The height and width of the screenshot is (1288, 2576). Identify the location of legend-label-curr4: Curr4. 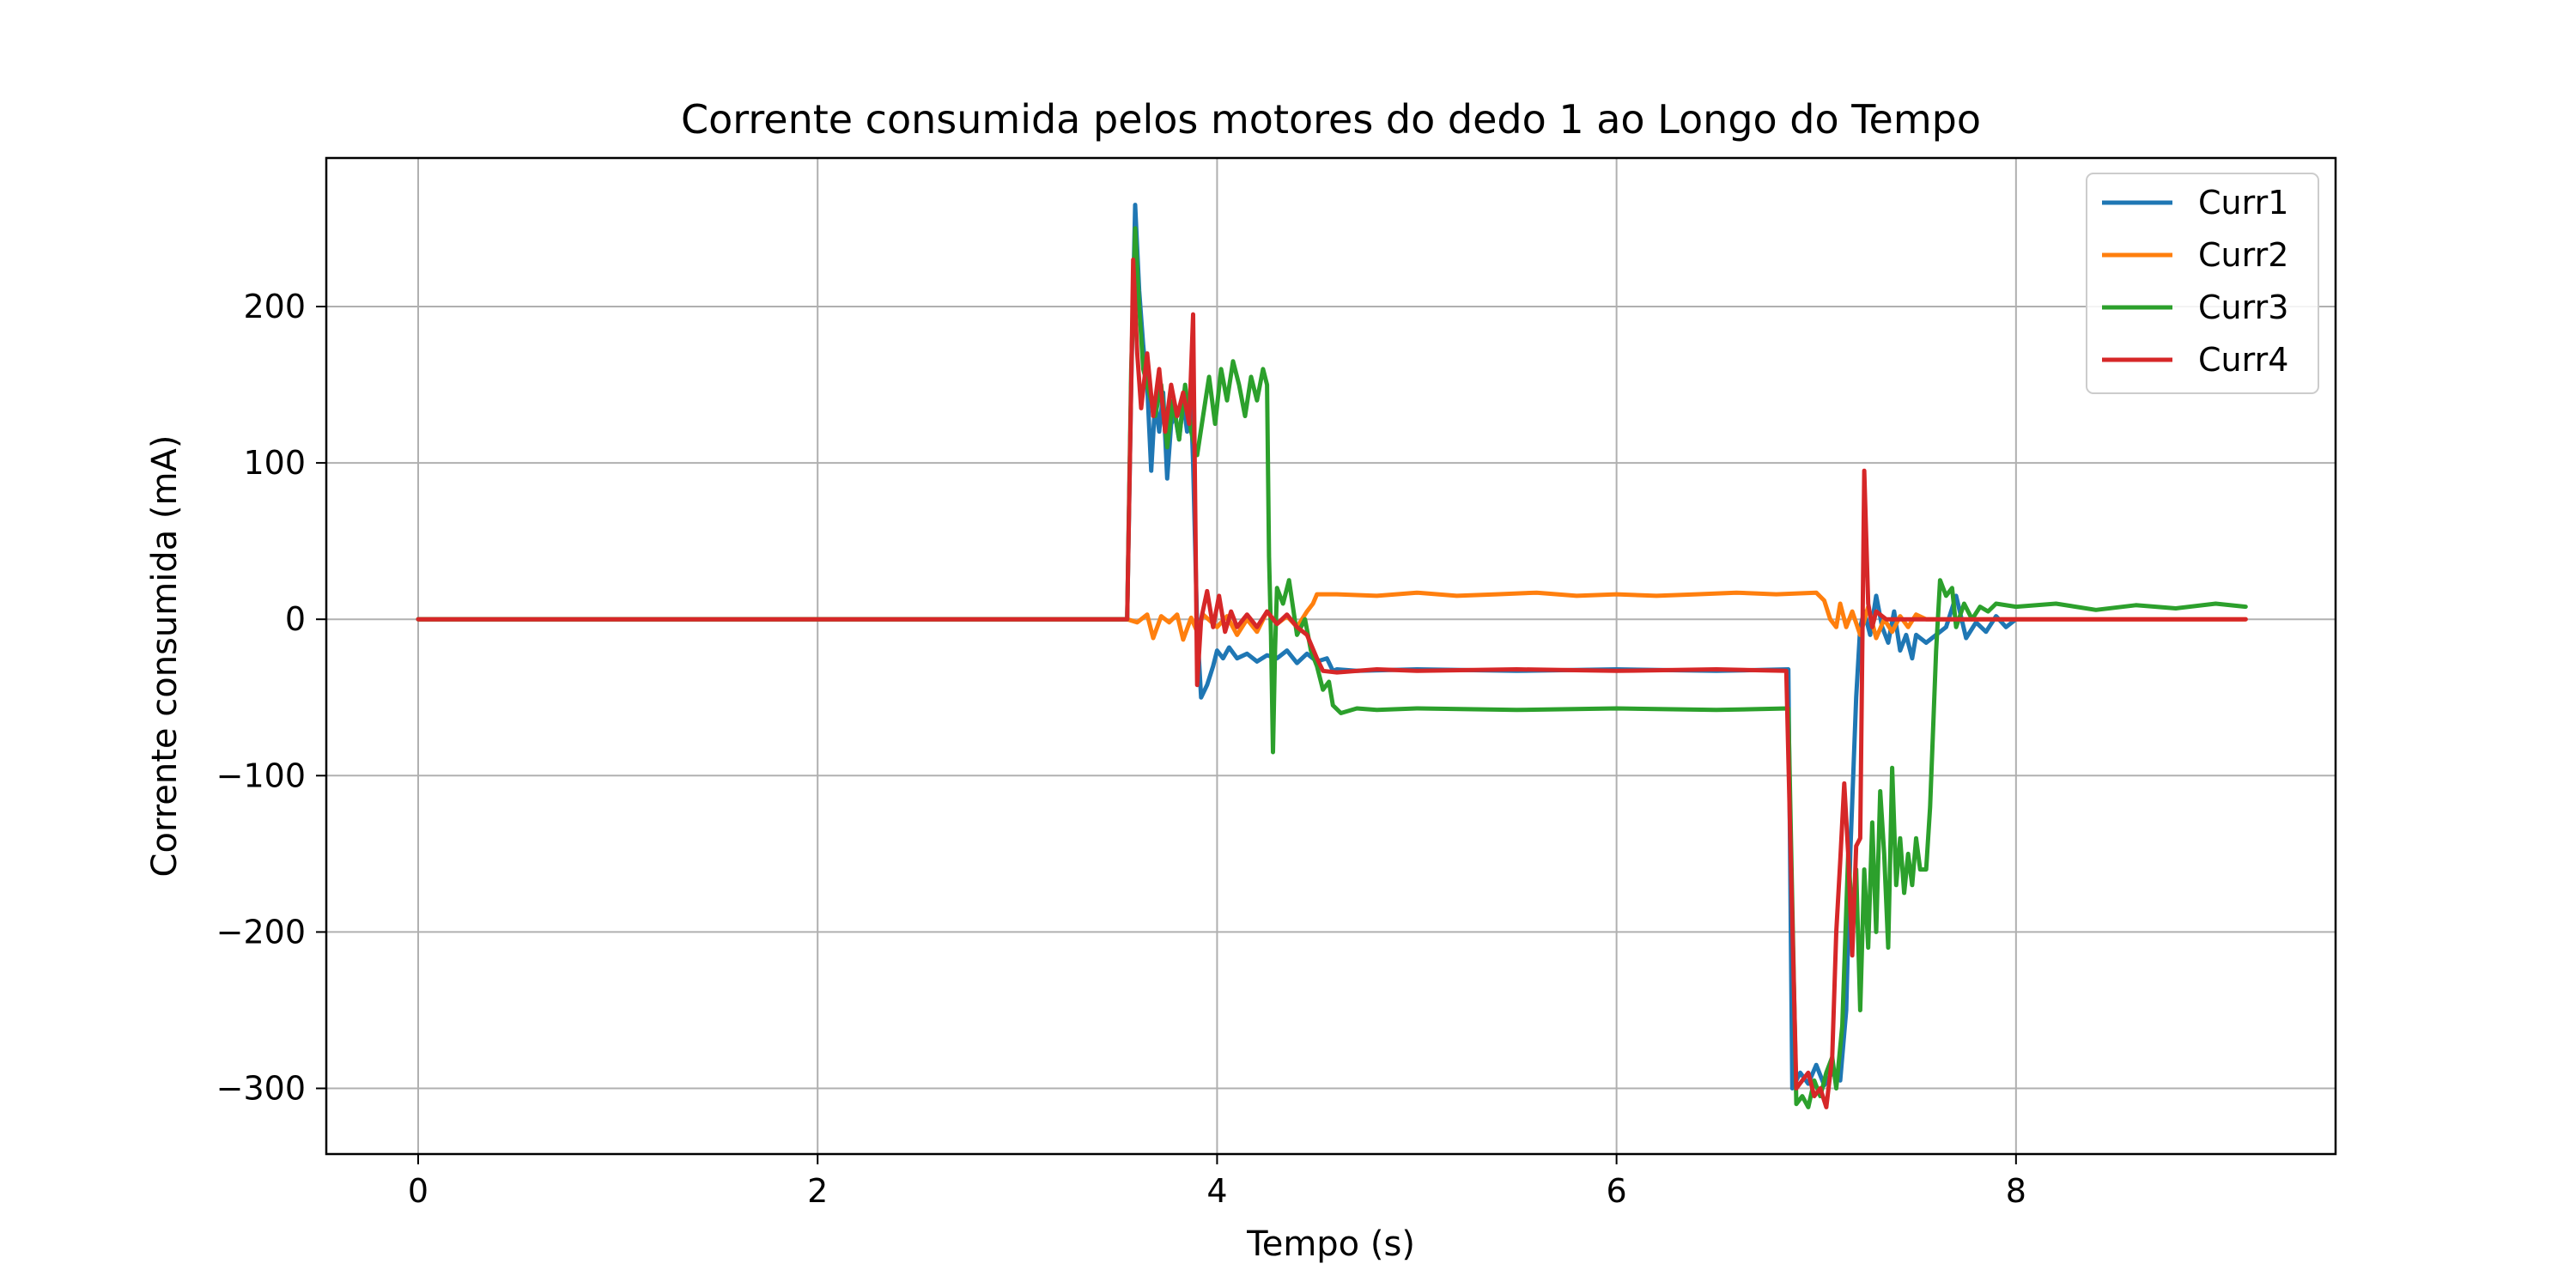
(2243, 360).